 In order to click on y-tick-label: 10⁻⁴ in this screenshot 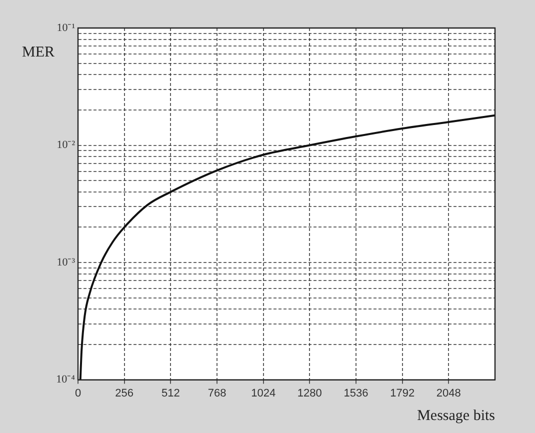, I will do `click(66, 380)`.